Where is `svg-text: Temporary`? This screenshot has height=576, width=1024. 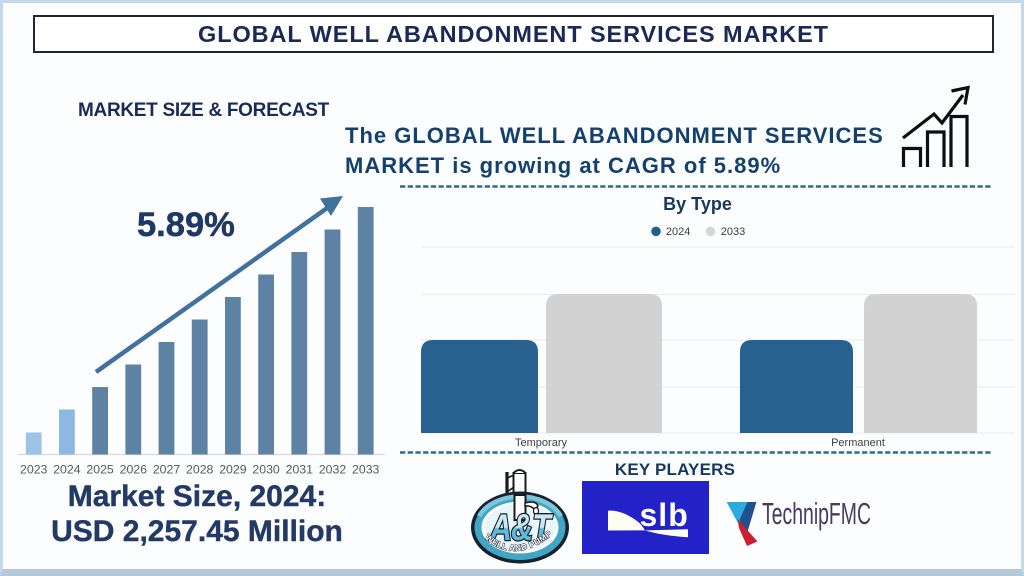 svg-text: Temporary is located at coordinates (541, 443).